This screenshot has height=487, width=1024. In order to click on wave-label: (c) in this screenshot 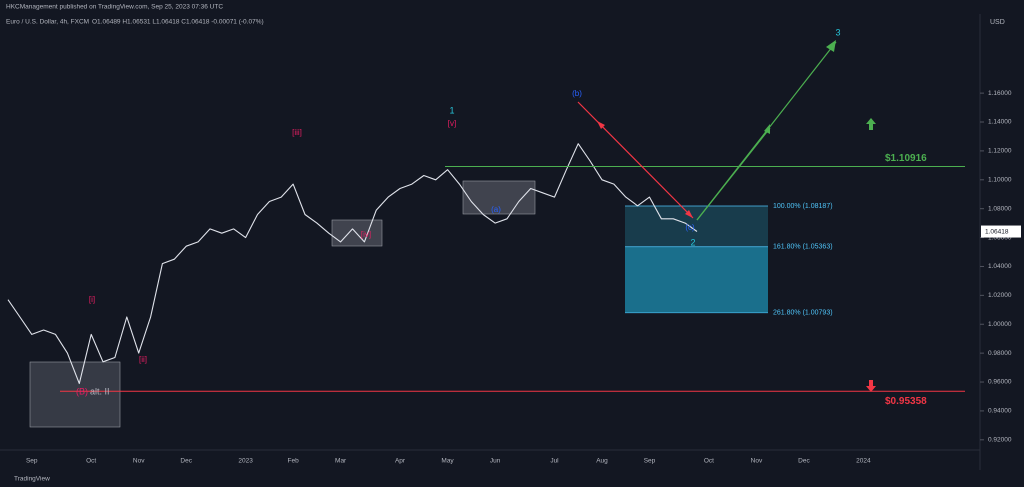, I will do `click(690, 227)`.